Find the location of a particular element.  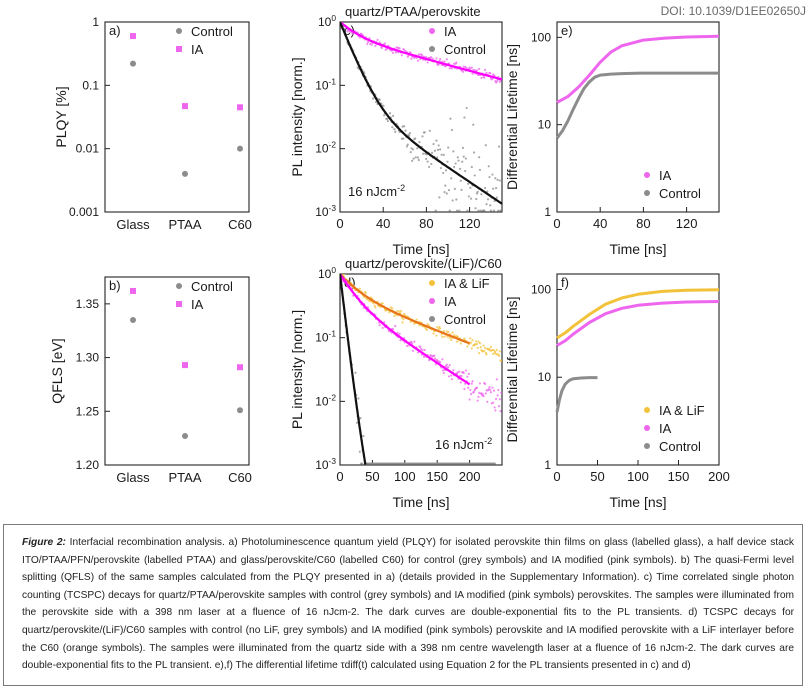

y-axis-label-d: PL intensity [norm.] is located at coordinates (297, 369).